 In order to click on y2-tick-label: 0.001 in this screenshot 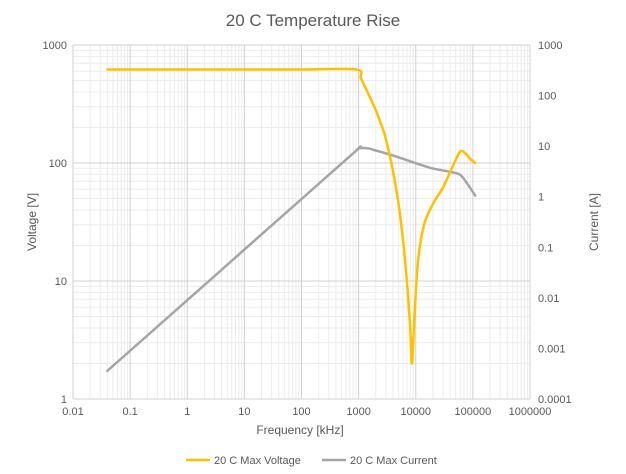, I will do `click(552, 349)`.